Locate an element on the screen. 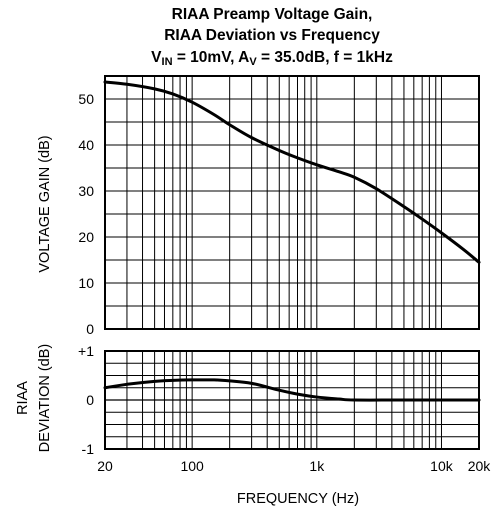 The image size is (498, 514). x-tick-label: 1k is located at coordinates (317, 466).